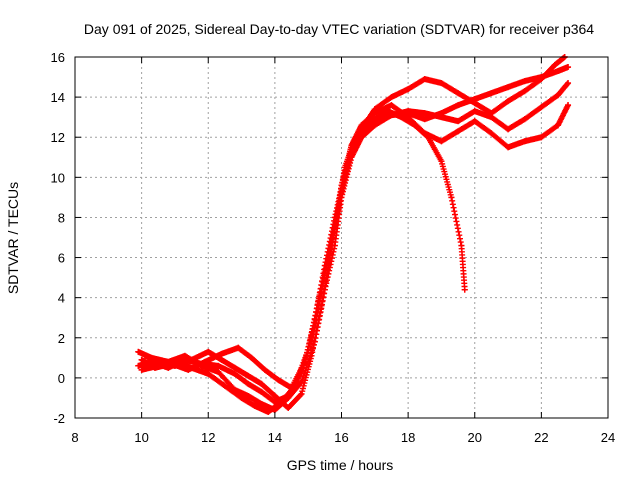  I want to click on x-tick-label: 18, so click(408, 437).